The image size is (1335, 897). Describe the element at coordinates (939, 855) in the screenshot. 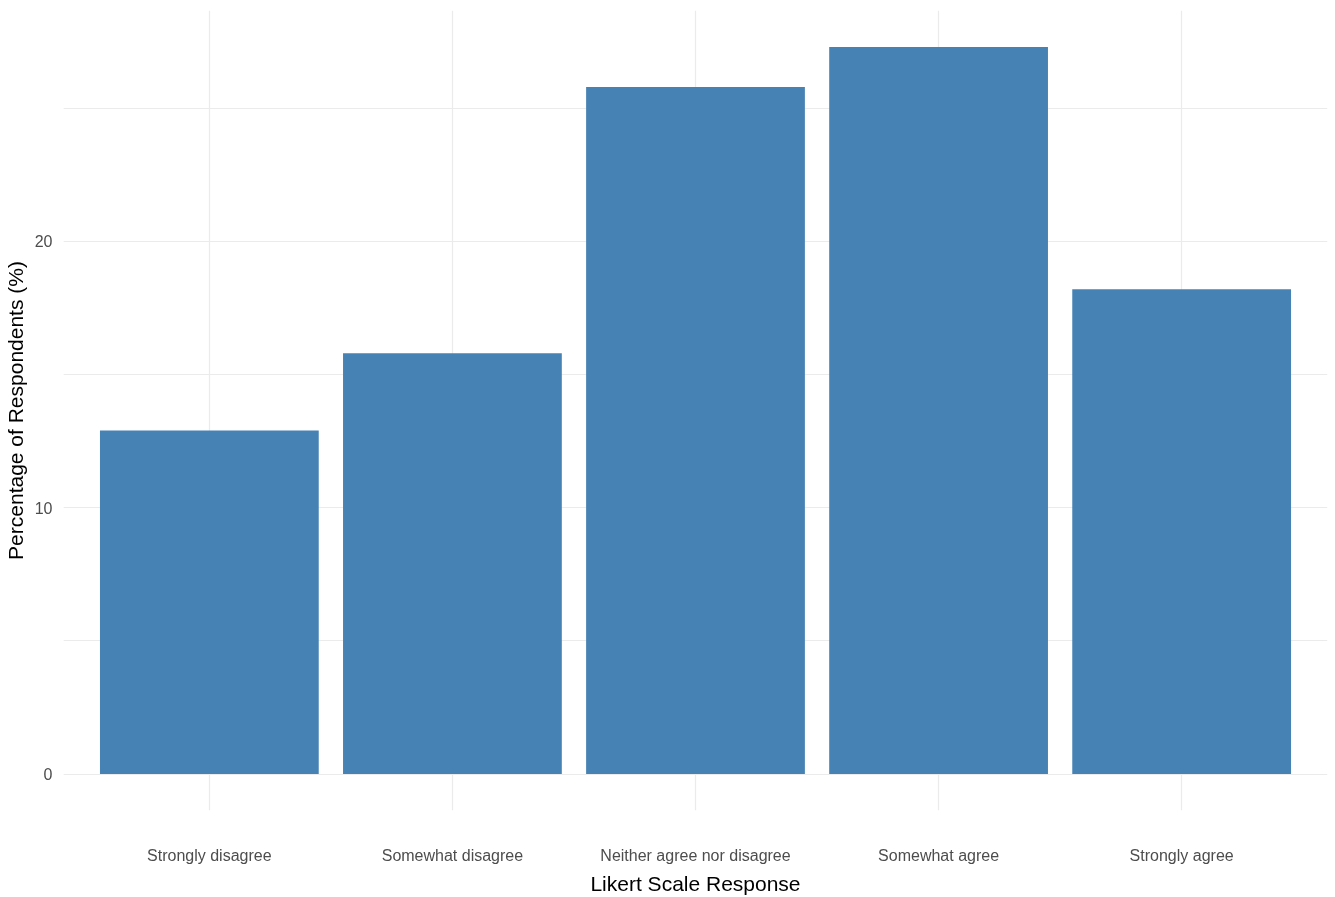

I see `x-tick-label: Somewhat agree` at that location.